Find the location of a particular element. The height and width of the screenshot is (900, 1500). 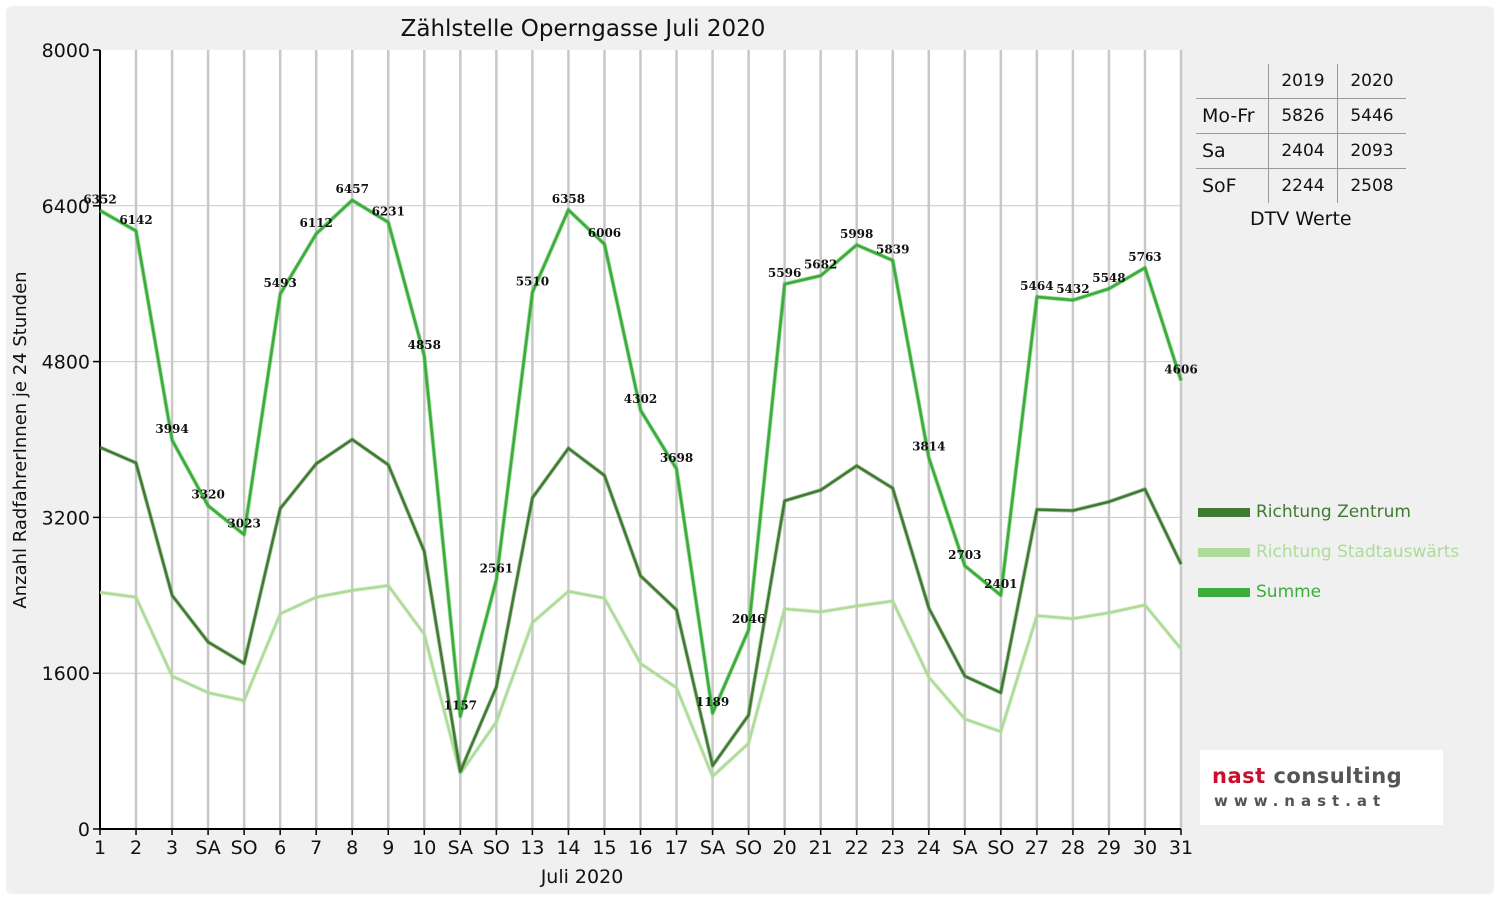

data-label: 5464 is located at coordinates (1036, 286).